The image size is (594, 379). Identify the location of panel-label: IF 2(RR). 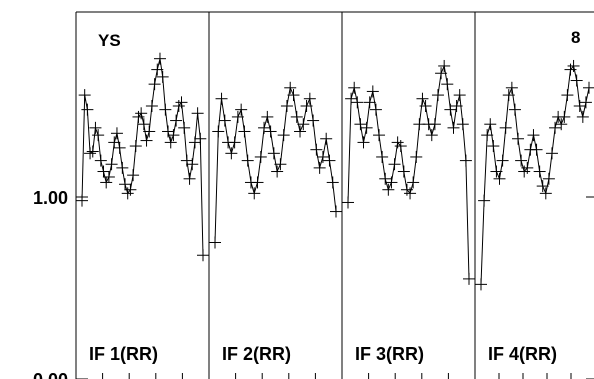
(256, 354).